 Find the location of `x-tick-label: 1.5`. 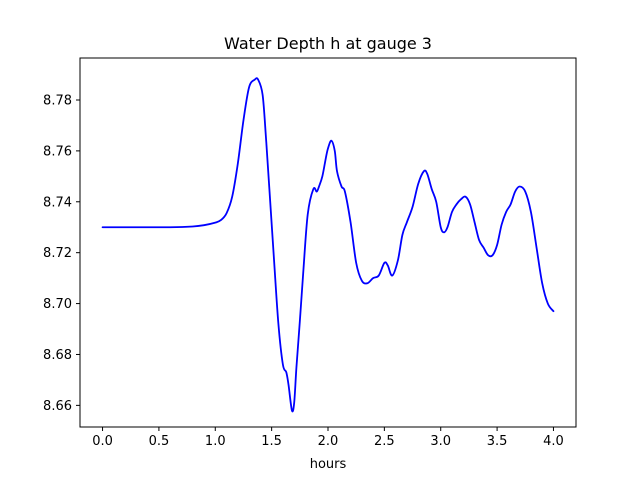

x-tick-label: 1.5 is located at coordinates (271, 441).